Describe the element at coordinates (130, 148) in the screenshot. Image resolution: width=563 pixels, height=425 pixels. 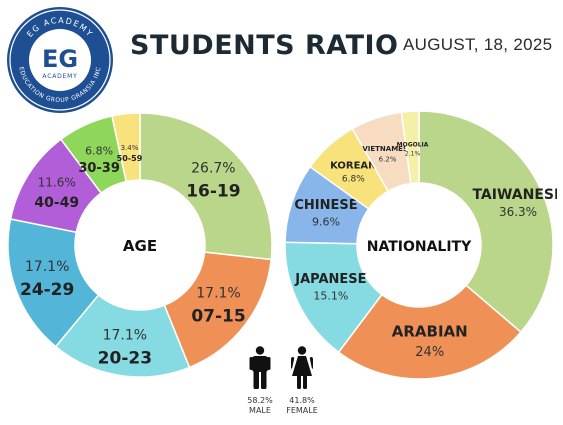
I see `value-label-50-59: 3.4%` at that location.